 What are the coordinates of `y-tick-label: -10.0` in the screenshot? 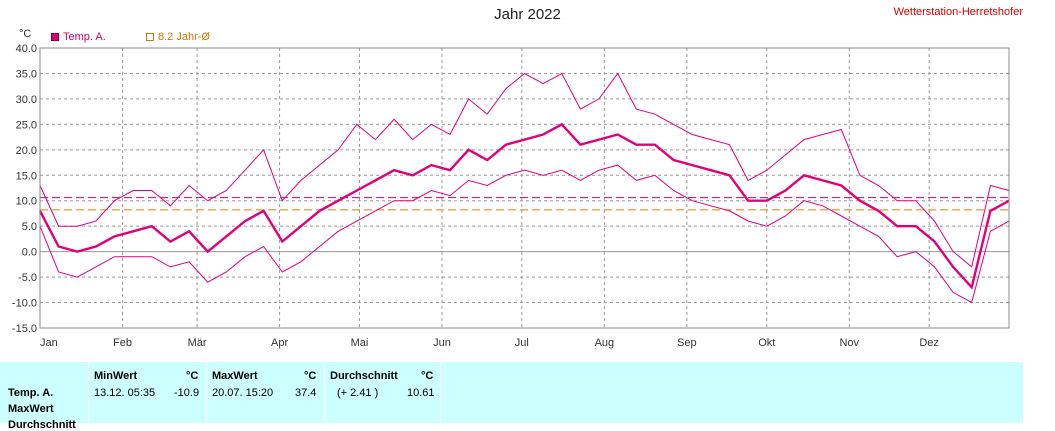 It's located at (24, 304).